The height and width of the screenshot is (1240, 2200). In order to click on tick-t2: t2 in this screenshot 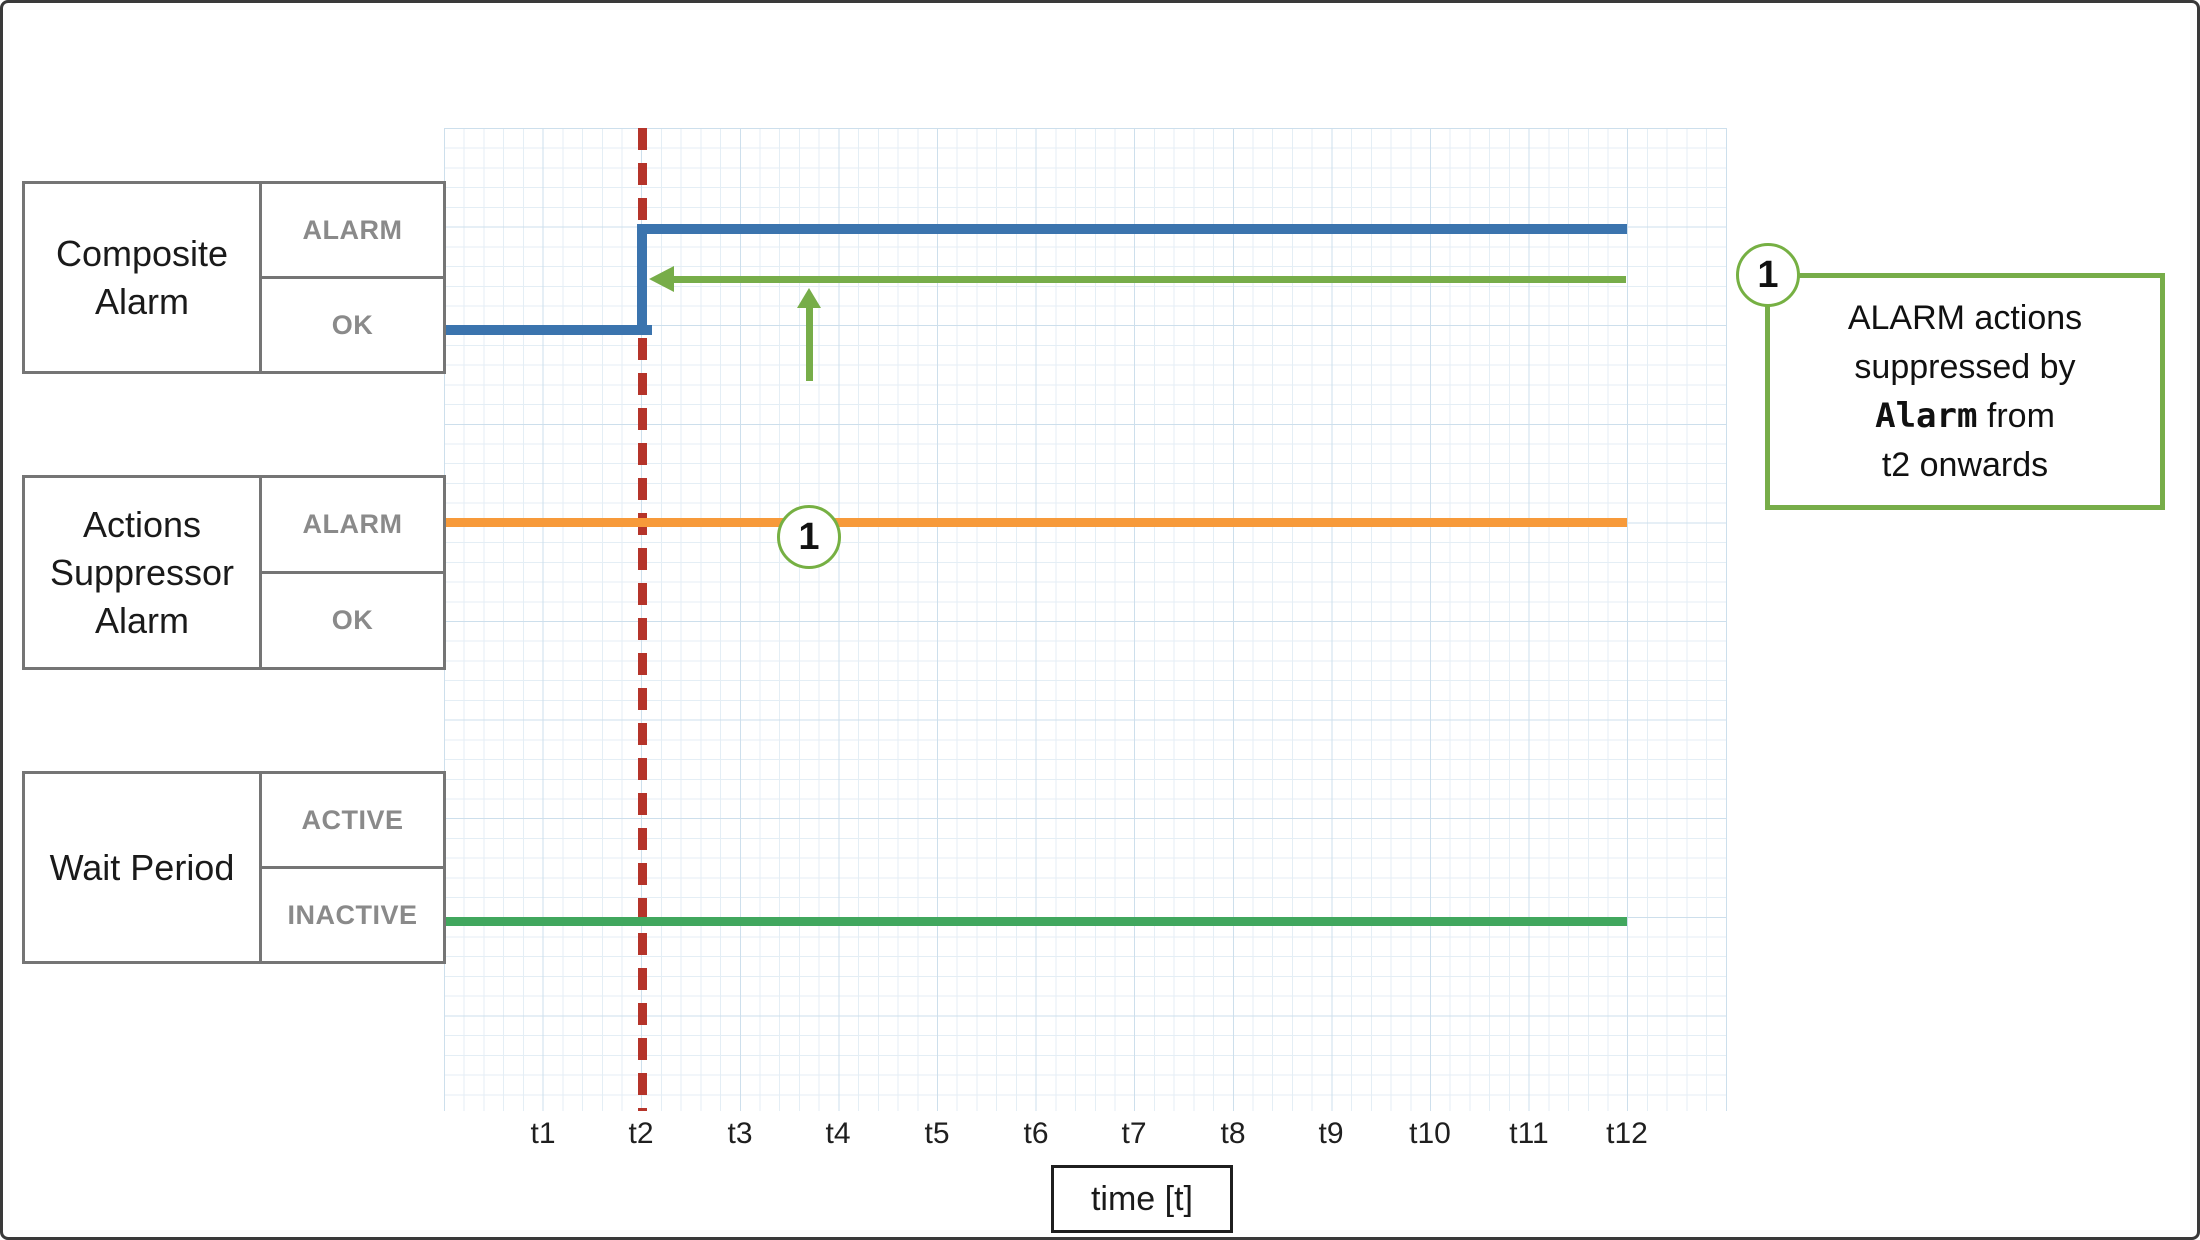, I will do `click(641, 1133)`.